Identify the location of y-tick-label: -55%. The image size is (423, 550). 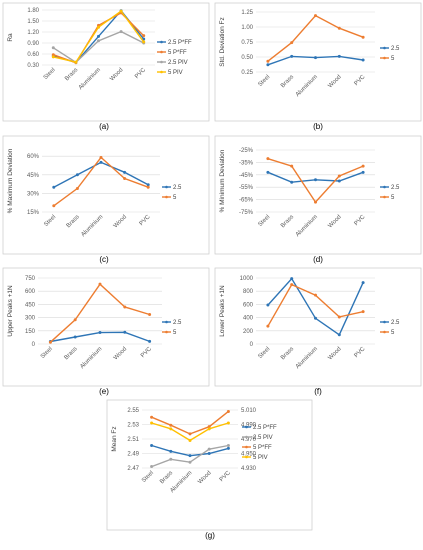
(246, 188).